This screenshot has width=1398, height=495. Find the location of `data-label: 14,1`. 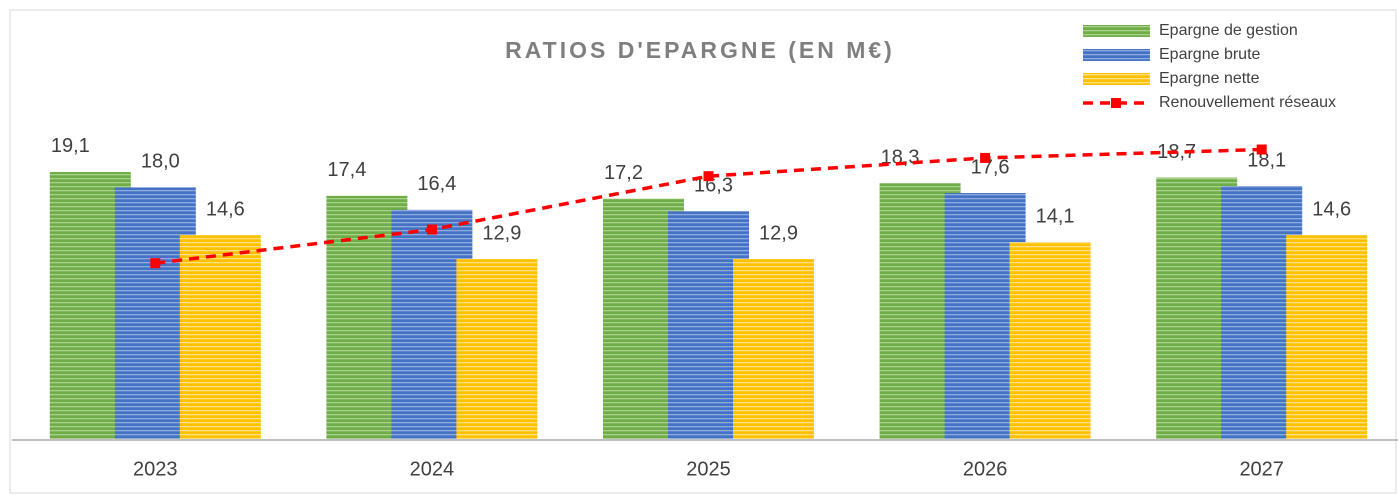

data-label: 14,1 is located at coordinates (1055, 216).